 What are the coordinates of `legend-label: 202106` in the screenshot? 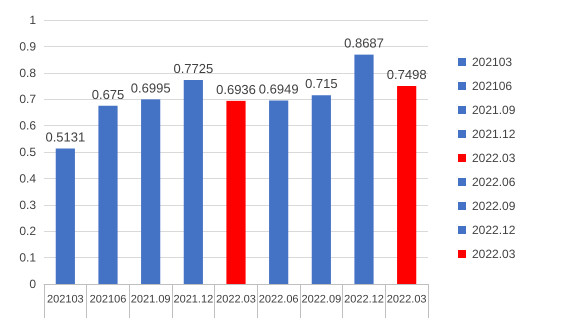 It's located at (492, 86).